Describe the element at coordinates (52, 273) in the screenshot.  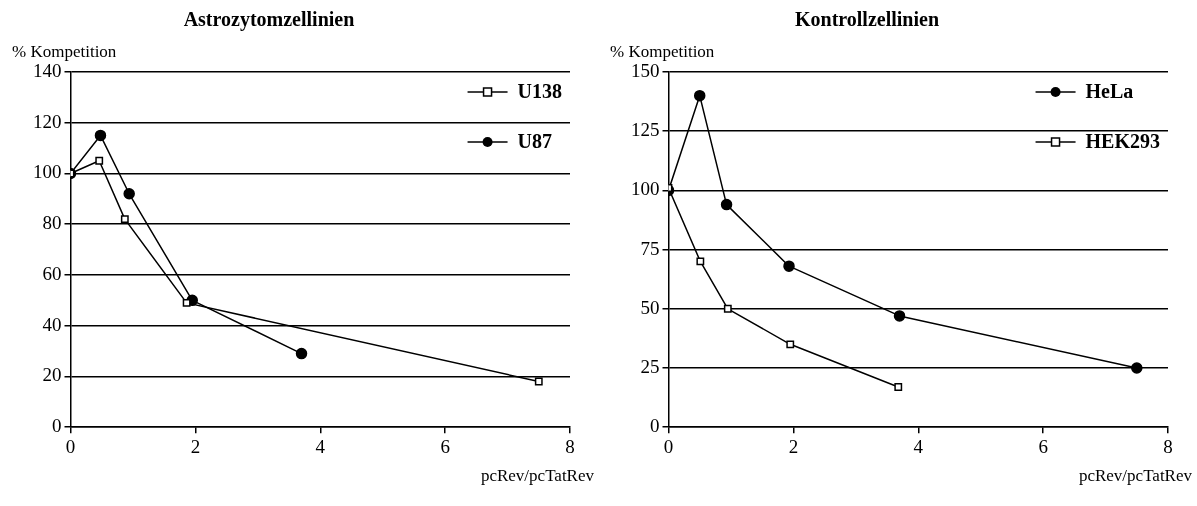
I see `y-tick-label: 60` at that location.